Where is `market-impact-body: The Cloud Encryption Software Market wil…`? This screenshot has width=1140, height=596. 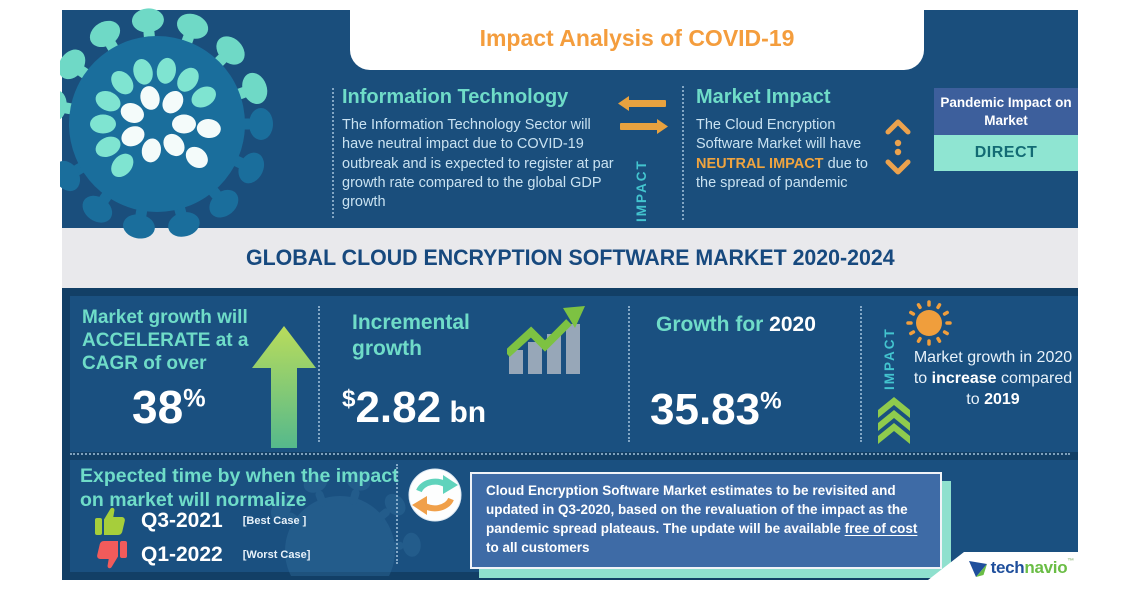
market-impact-body: The Cloud Encryption Software Market wil… is located at coordinates (788, 154).